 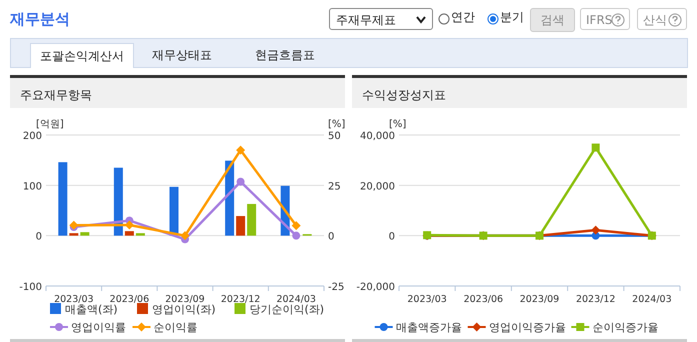 What do you see at coordinates (381, 19) in the screenshot?
I see `text: 주재무제표` at bounding box center [381, 19].